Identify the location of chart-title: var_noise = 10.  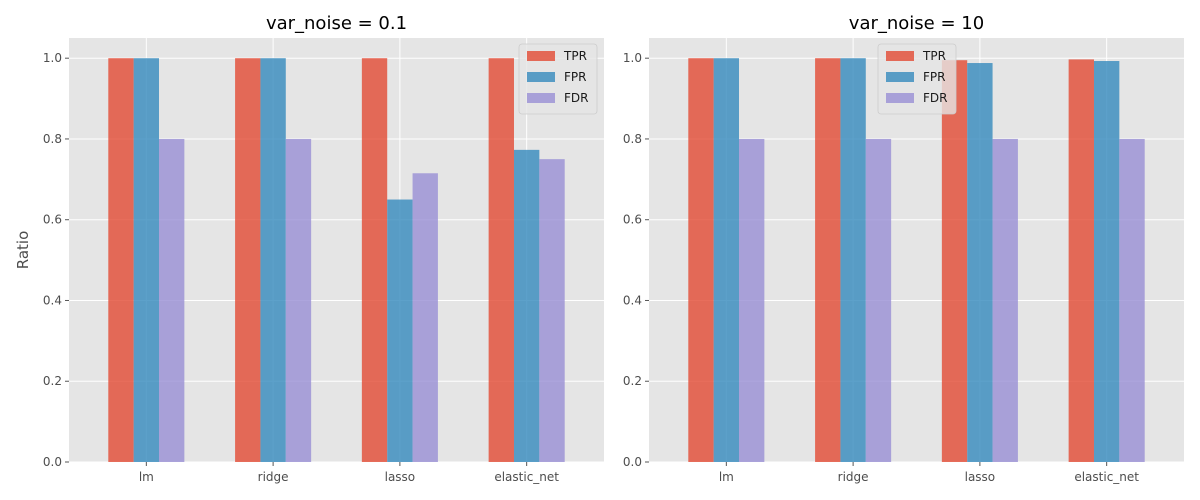
(916, 23).